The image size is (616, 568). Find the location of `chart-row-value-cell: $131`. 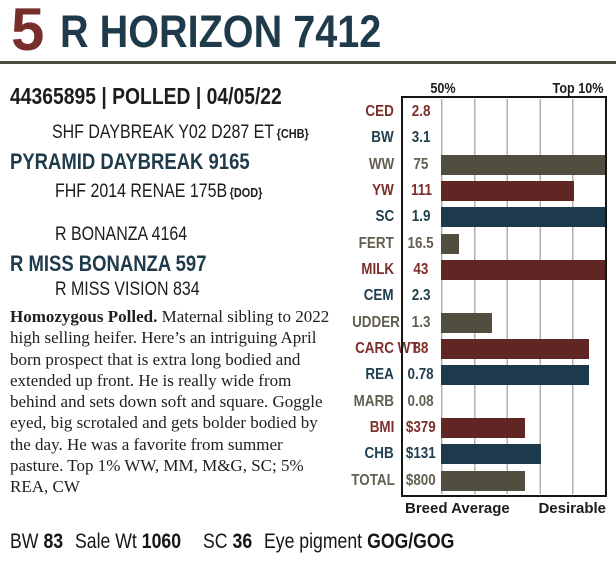

chart-row-value-cell: $131 is located at coordinates (421, 454).